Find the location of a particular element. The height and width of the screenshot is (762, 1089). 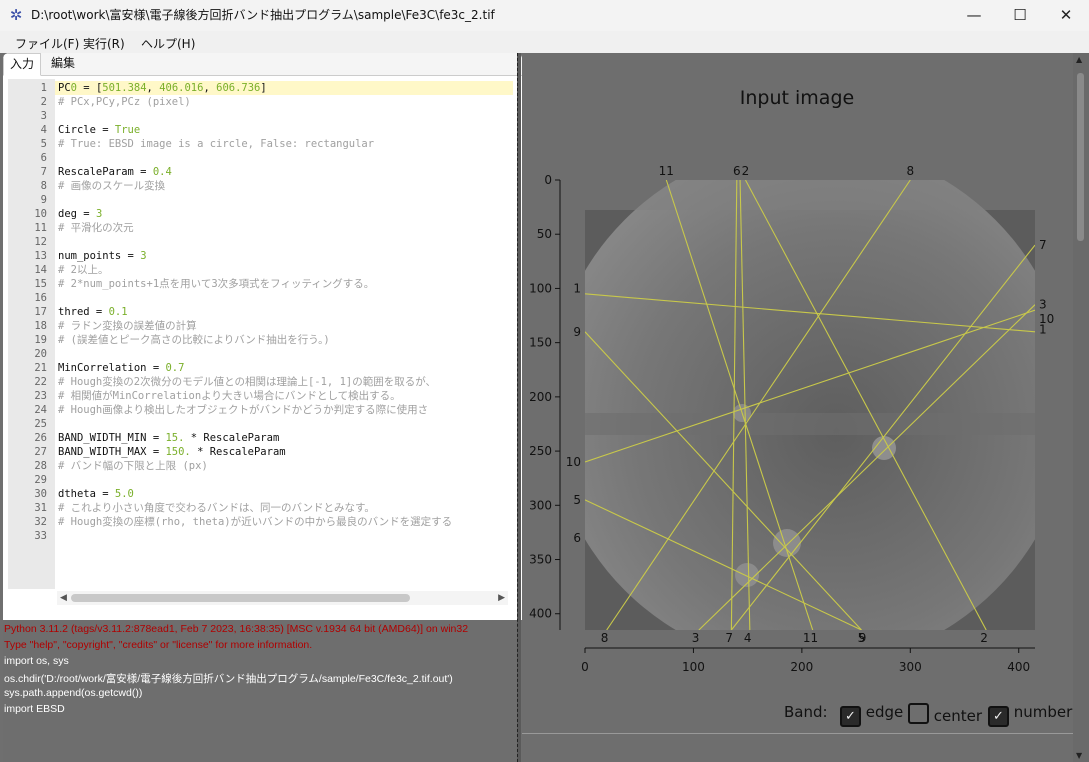

band-number-right: 7 is located at coordinates (1043, 245).